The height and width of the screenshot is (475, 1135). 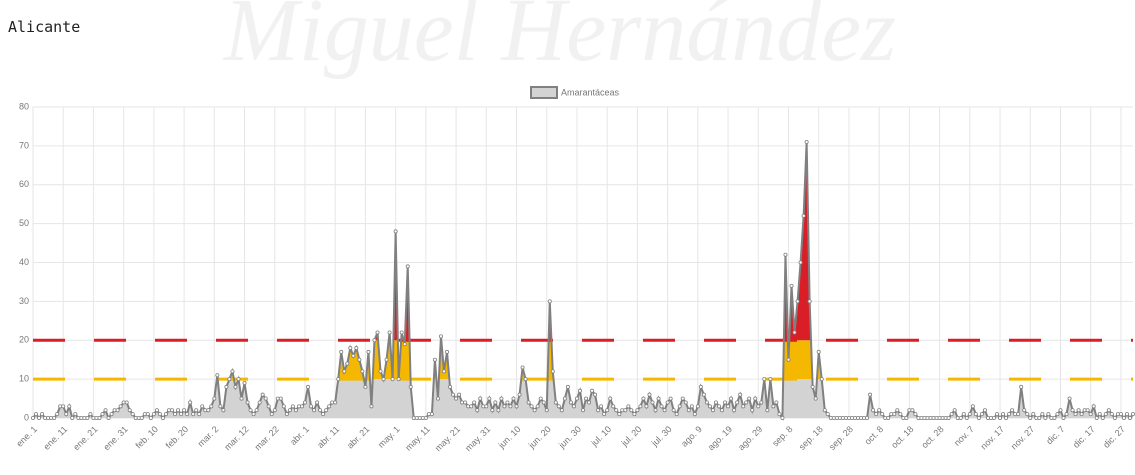 What do you see at coordinates (1022, 437) in the screenshot?
I see `x-tick-label: nov. 27` at bounding box center [1022, 437].